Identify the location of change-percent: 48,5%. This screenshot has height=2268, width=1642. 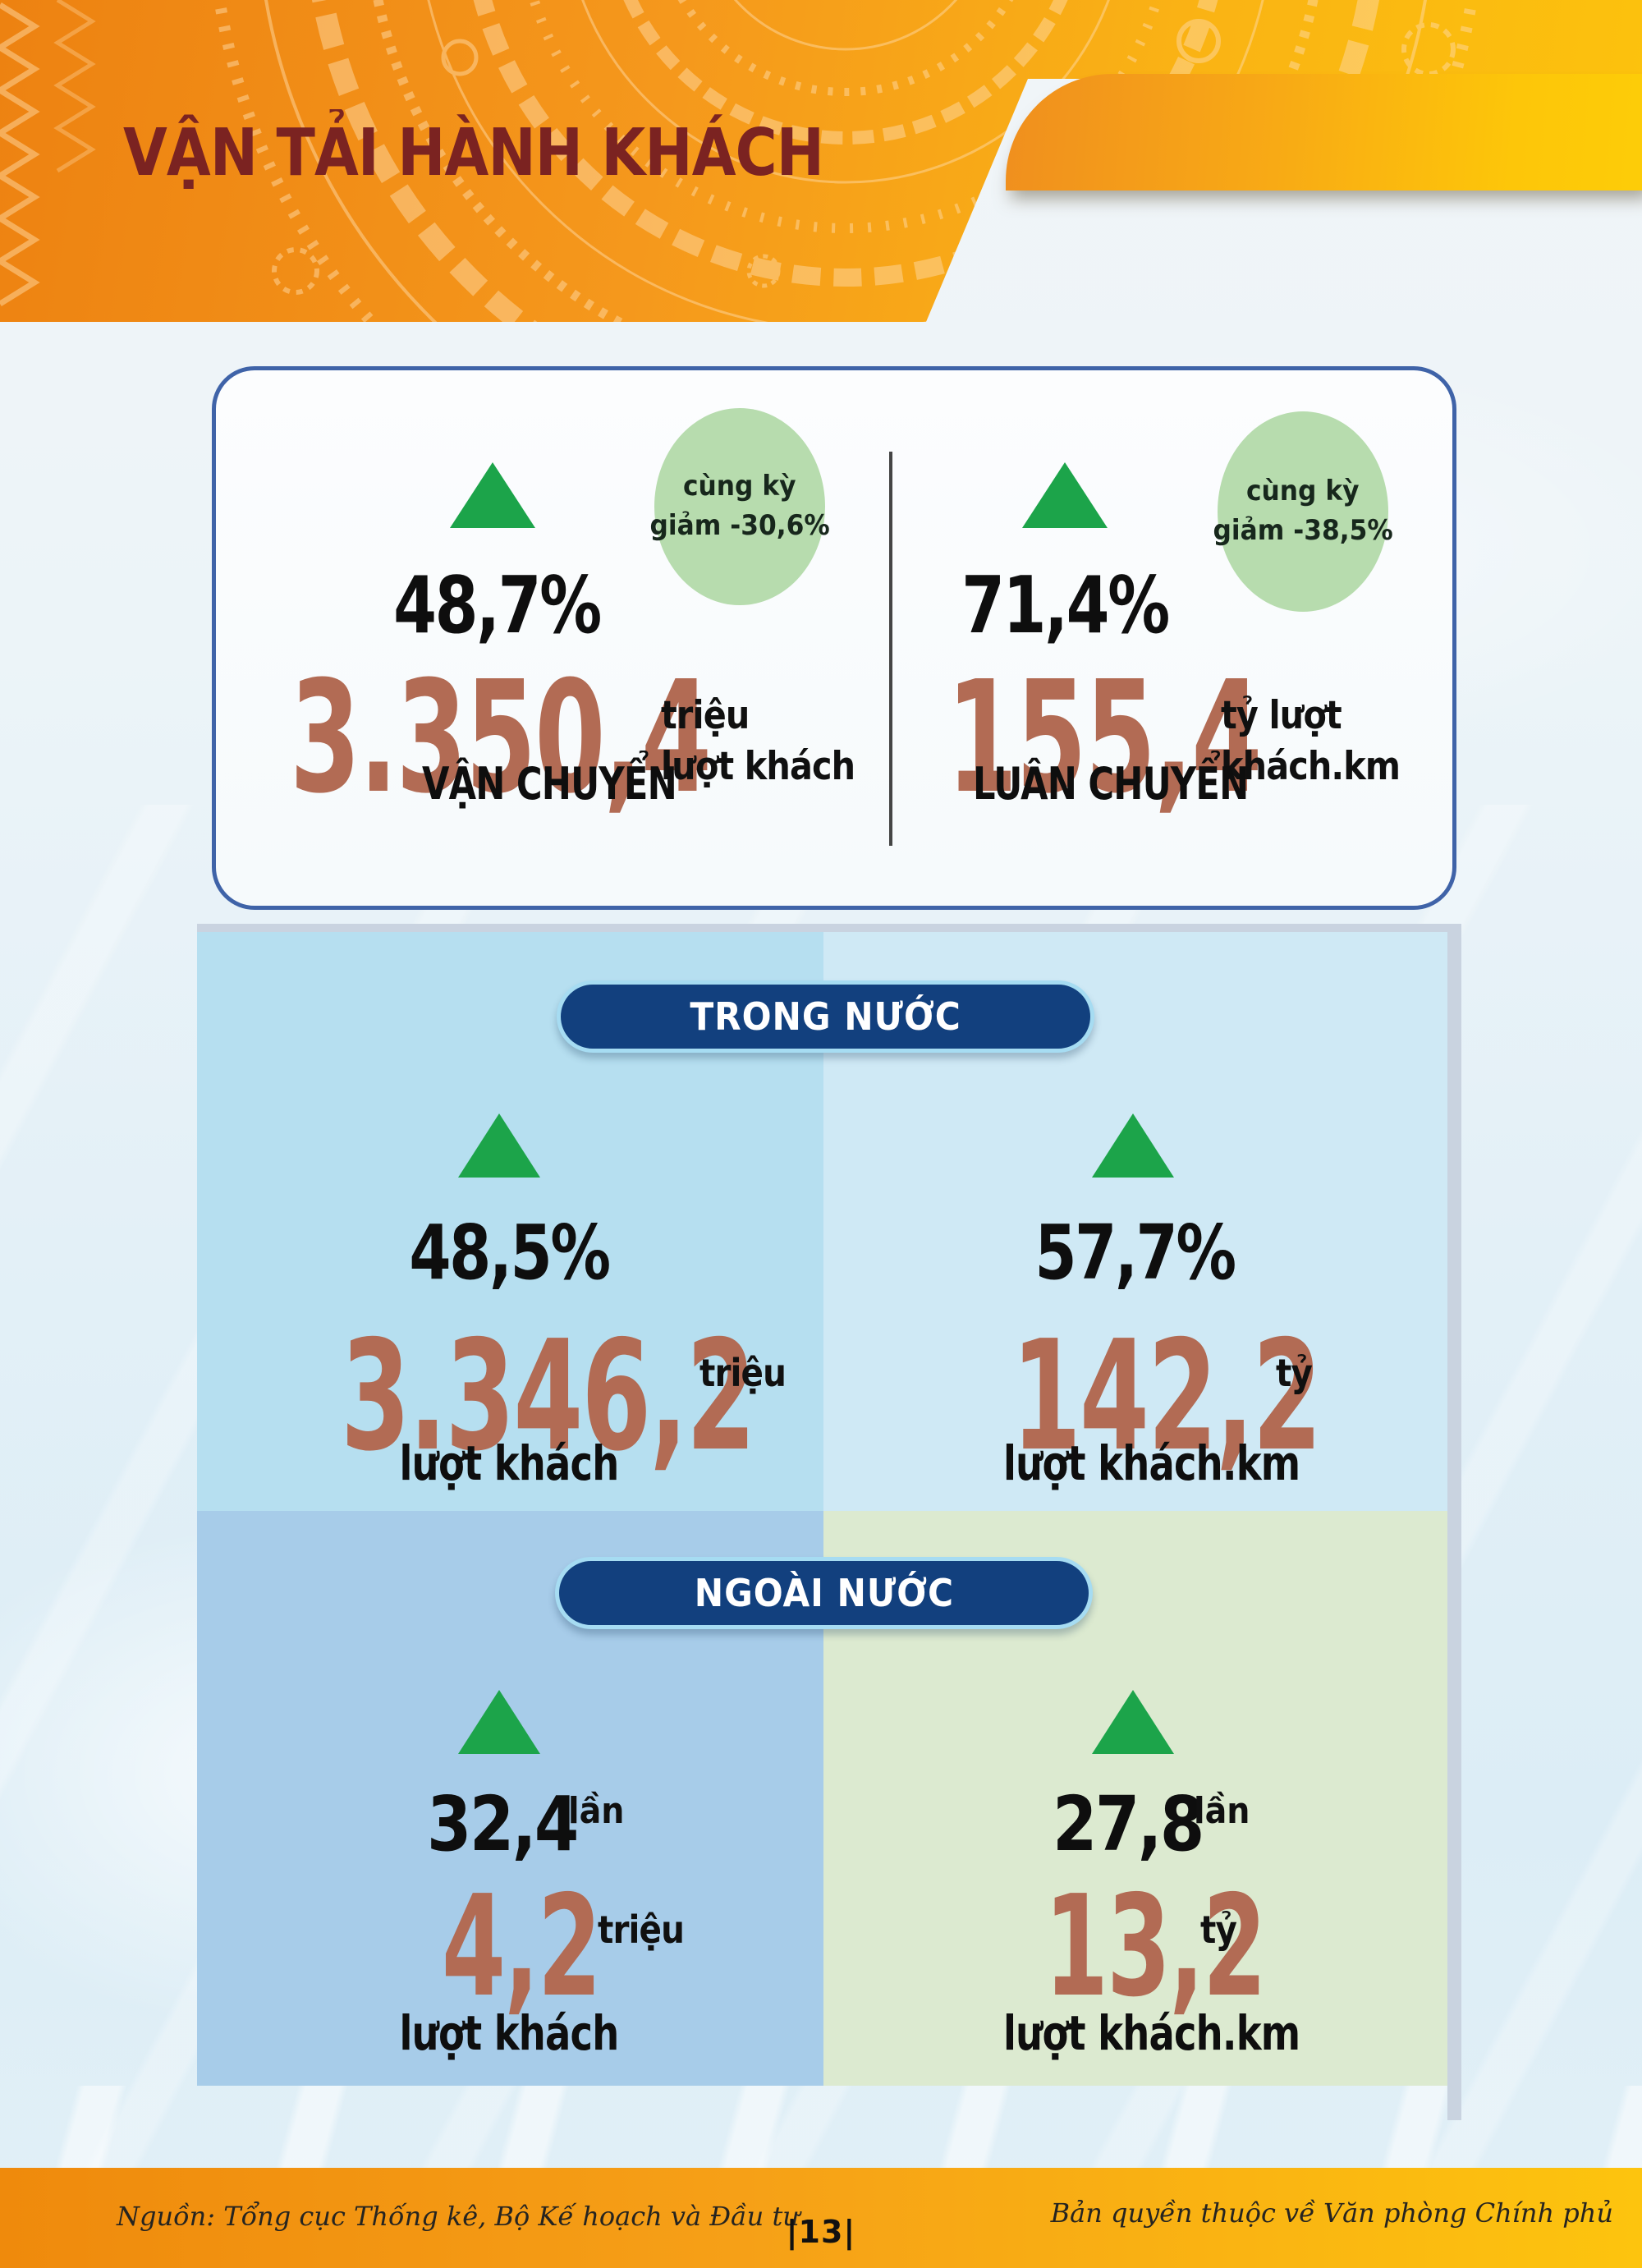
(510, 1253).